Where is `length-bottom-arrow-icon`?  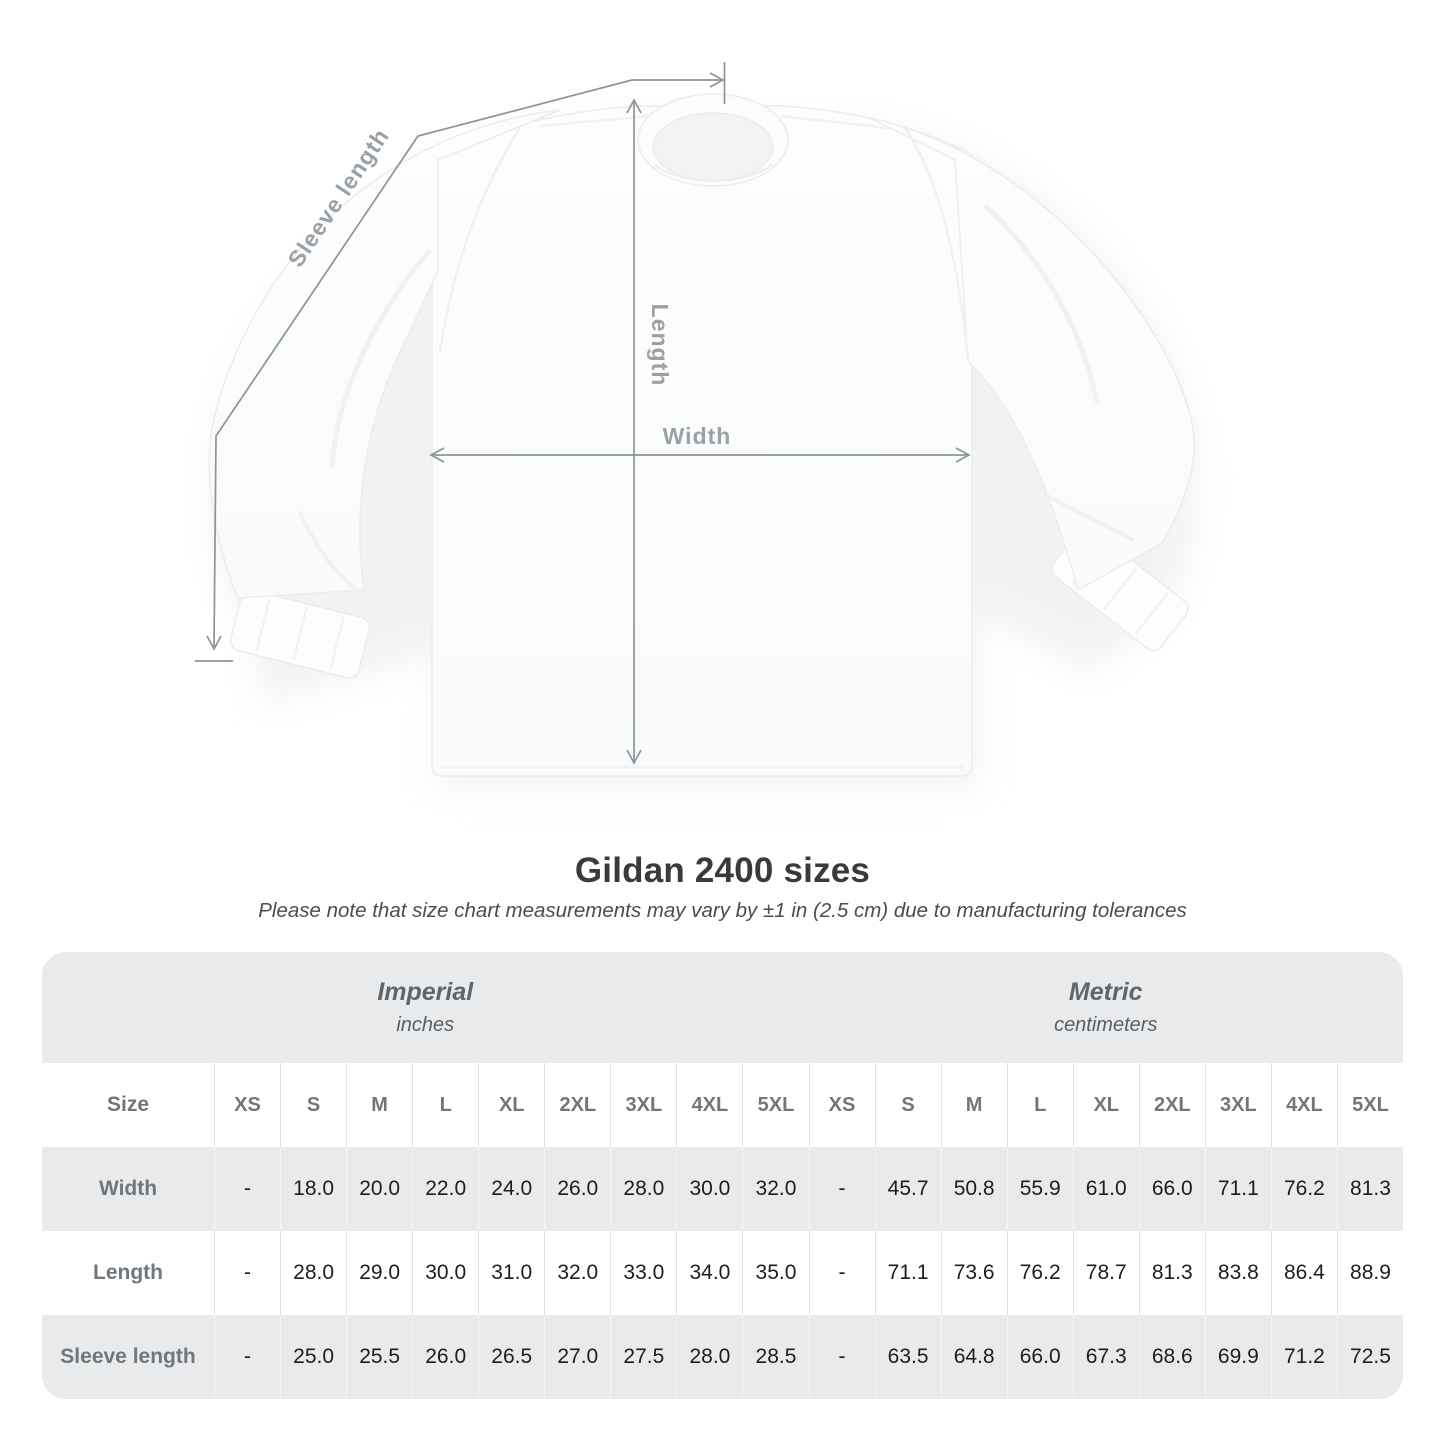
length-bottom-arrow-icon is located at coordinates (634, 757).